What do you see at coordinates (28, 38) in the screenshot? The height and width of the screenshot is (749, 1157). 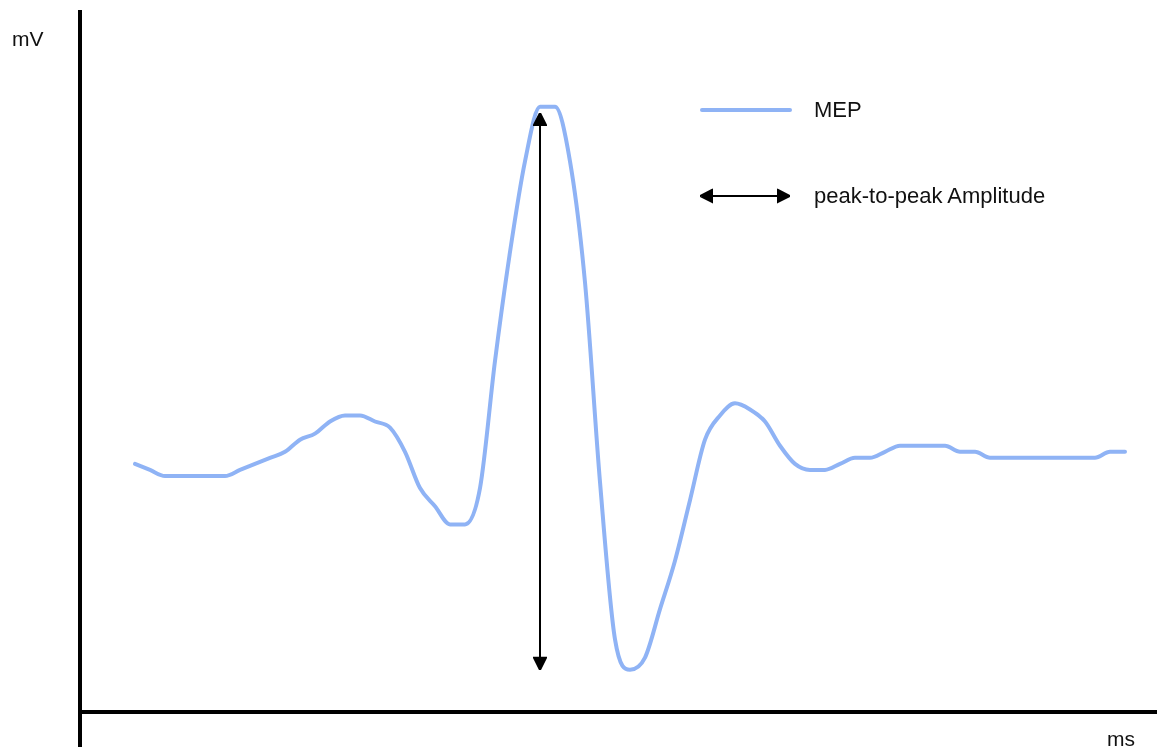 I see `y-axis-title: mV` at bounding box center [28, 38].